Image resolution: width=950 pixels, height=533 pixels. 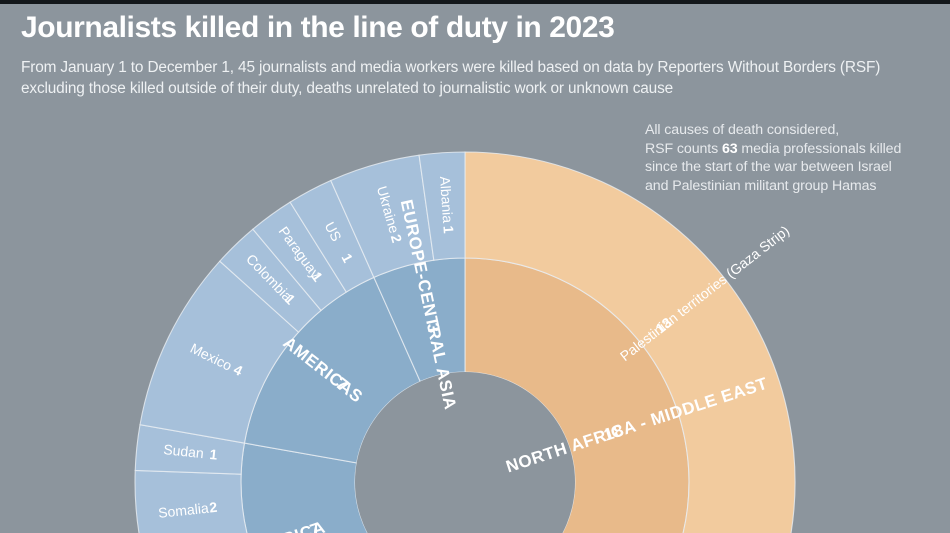 What do you see at coordinates (465, 452) in the screenshot?
I see `donut-hole` at bounding box center [465, 452].